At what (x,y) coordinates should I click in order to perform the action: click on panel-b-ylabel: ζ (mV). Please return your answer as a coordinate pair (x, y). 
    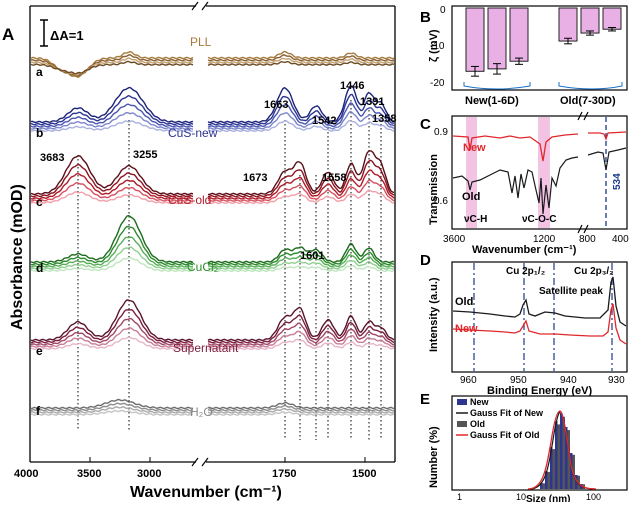
    Looking at the image, I should click on (434, 45).